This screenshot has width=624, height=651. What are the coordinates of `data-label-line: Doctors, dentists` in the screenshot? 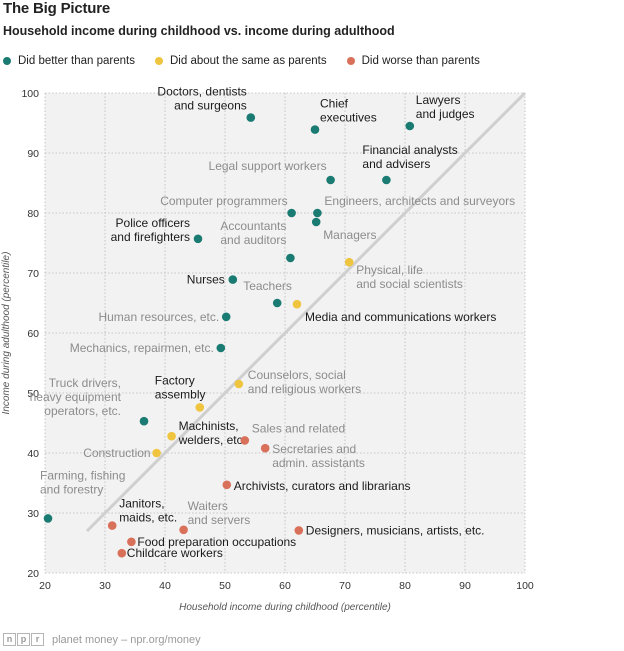 It's located at (201, 92).